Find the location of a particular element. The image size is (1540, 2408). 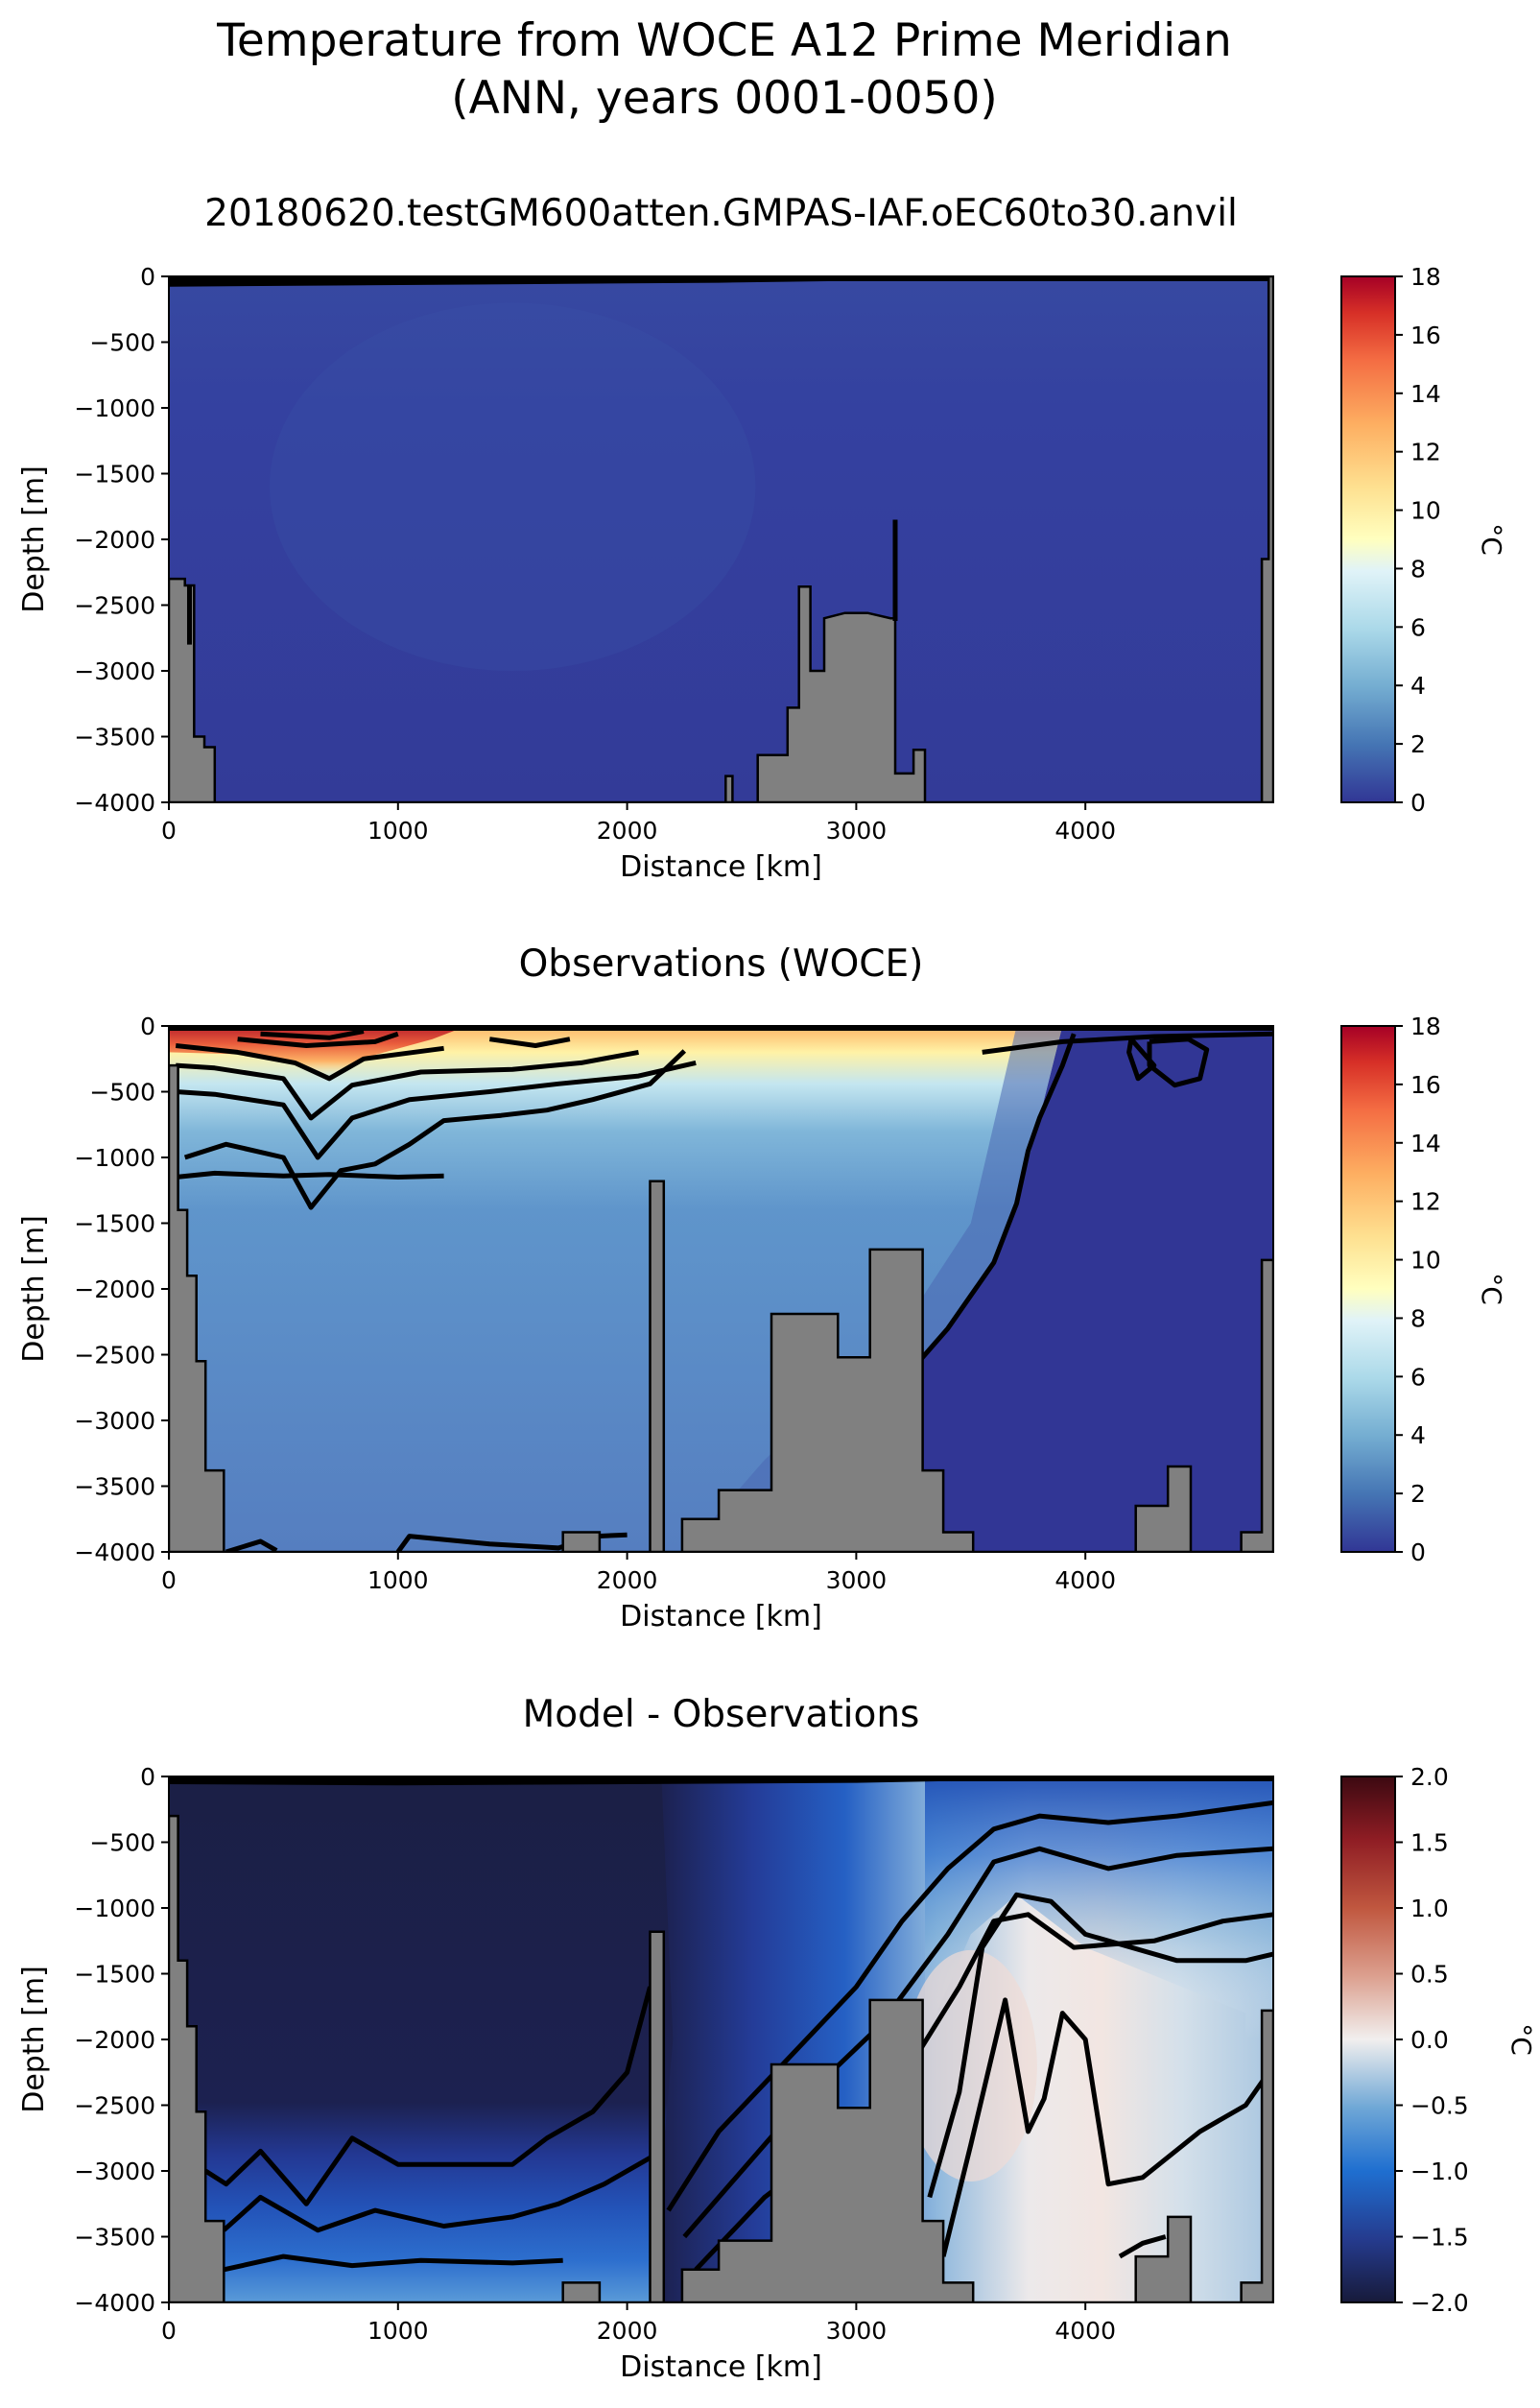

colorbar-tick-label: 0.5 is located at coordinates (1429, 1975).